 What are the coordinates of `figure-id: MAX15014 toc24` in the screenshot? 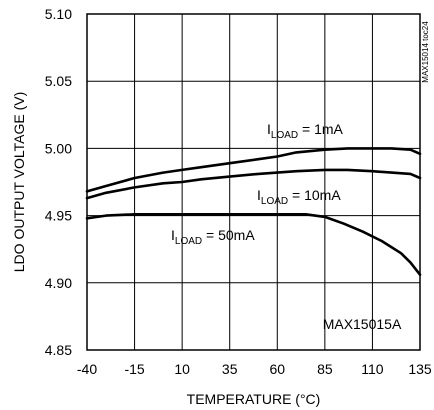 It's located at (425, 52).